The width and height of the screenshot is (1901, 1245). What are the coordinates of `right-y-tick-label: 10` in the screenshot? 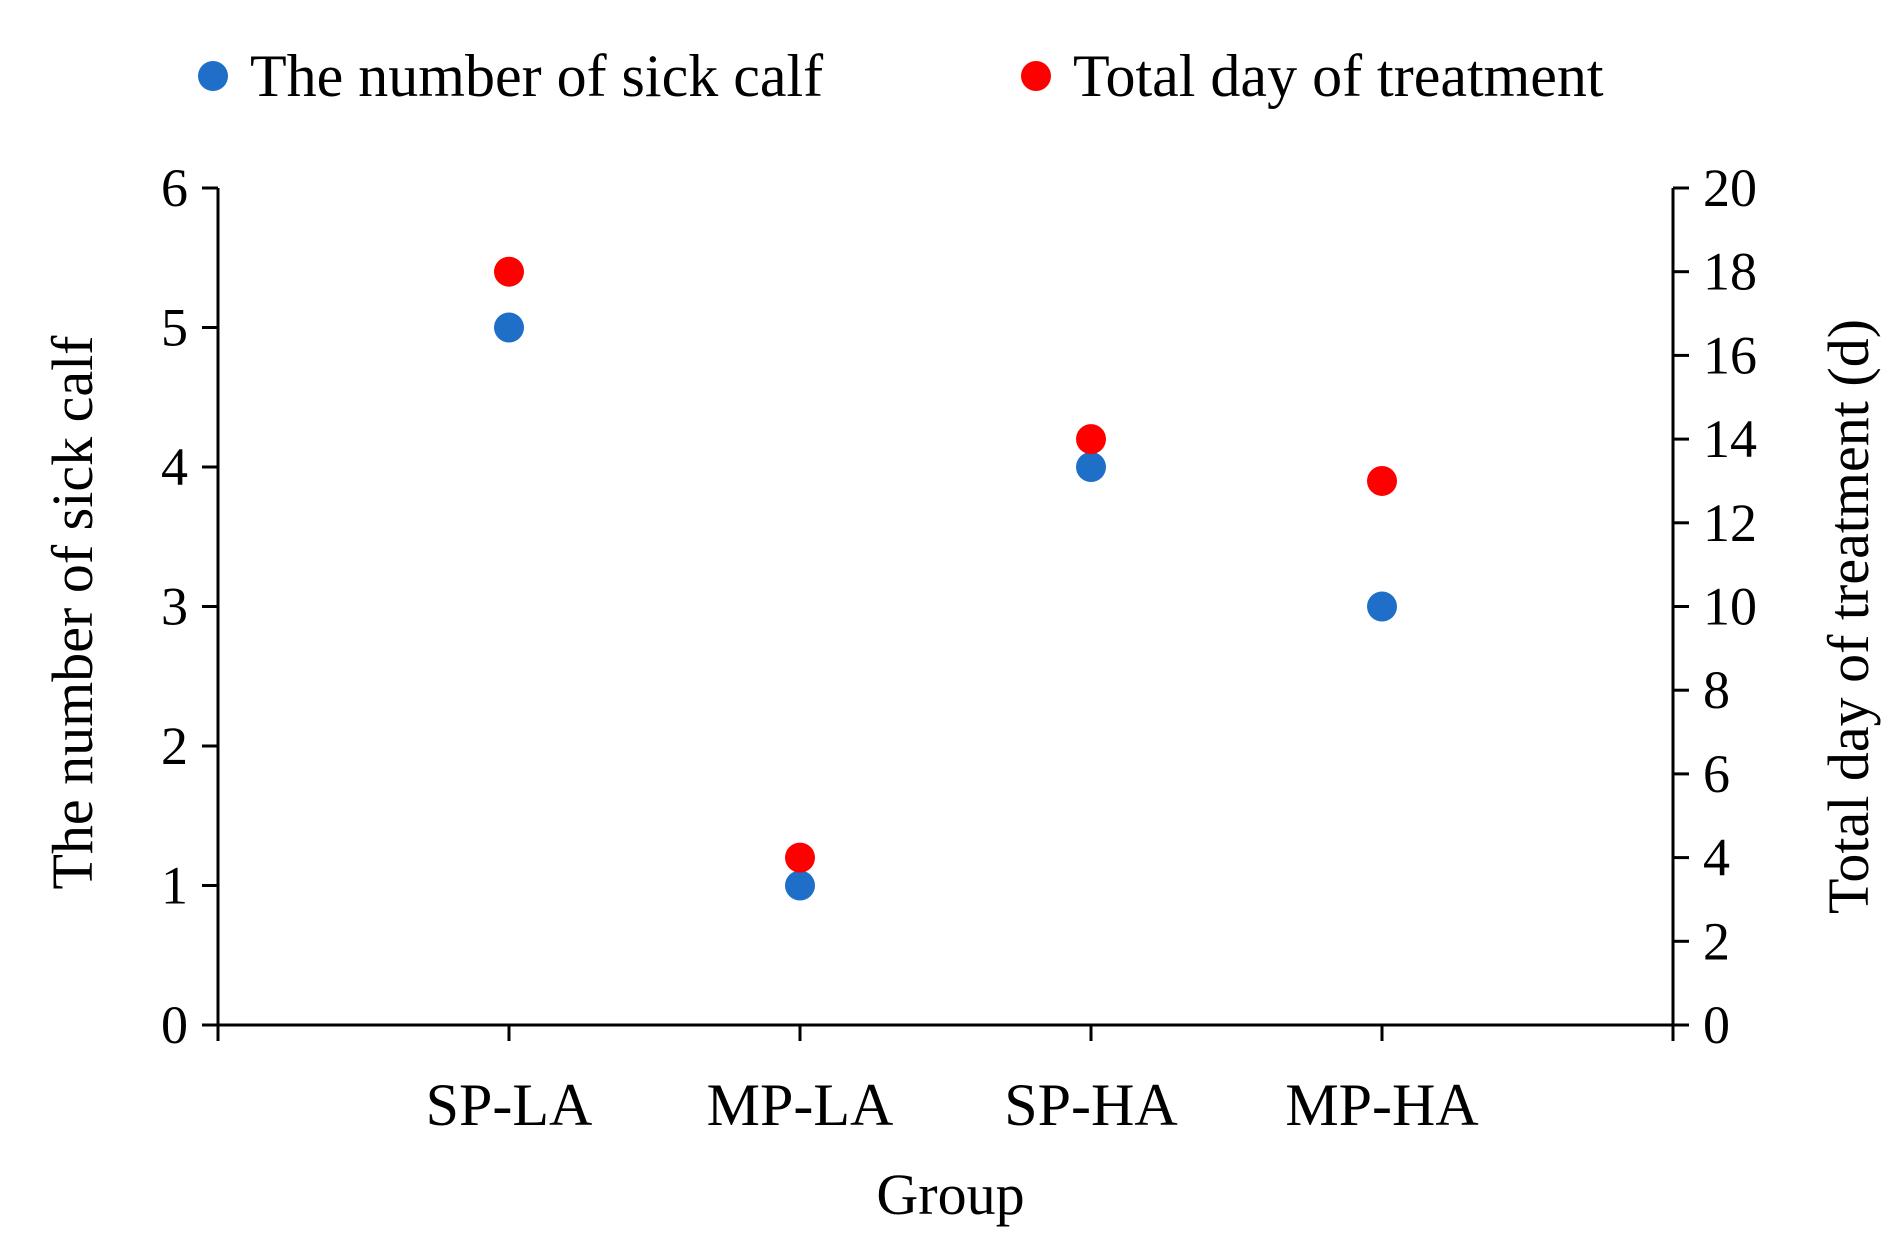 It's located at (1730, 607).